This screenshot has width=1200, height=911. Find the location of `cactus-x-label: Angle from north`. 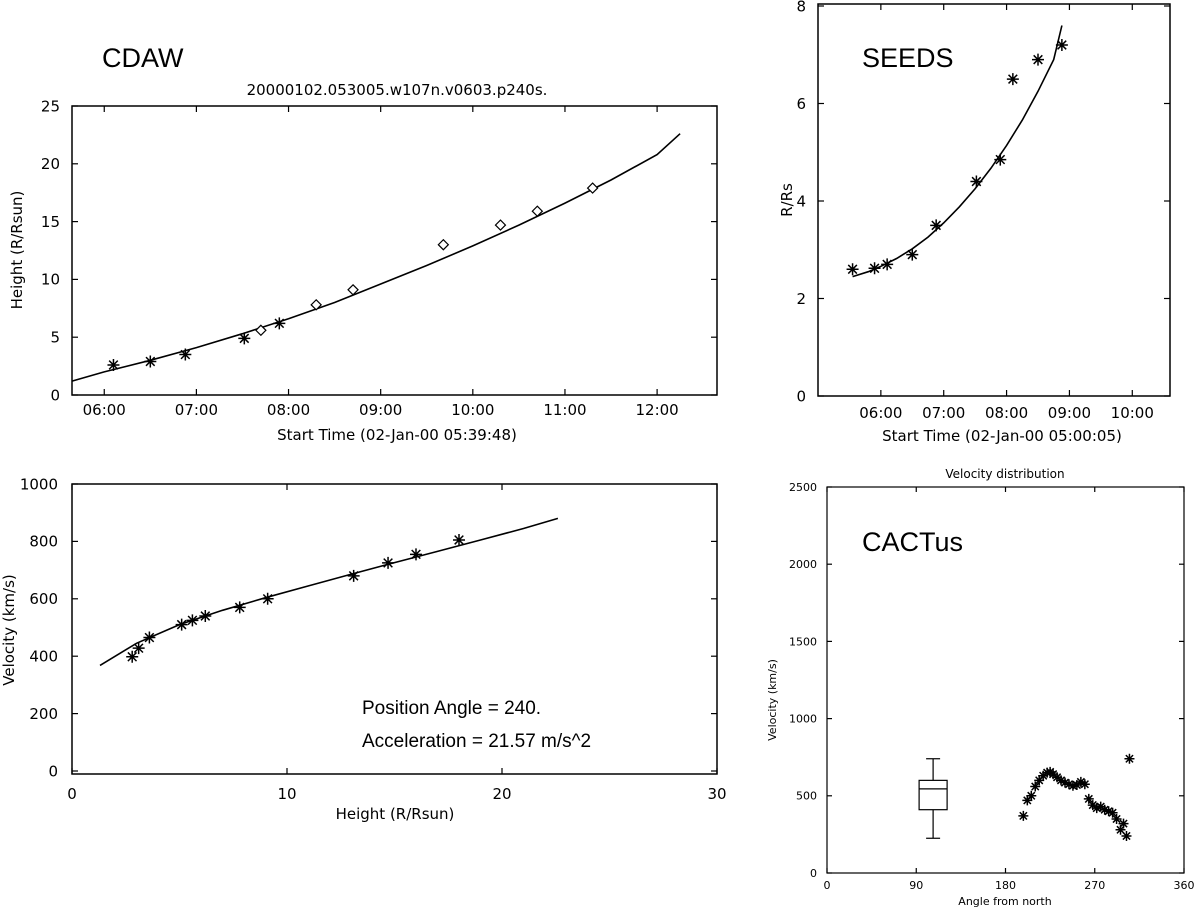

cactus-x-label: Angle from north is located at coordinates (1004, 901).